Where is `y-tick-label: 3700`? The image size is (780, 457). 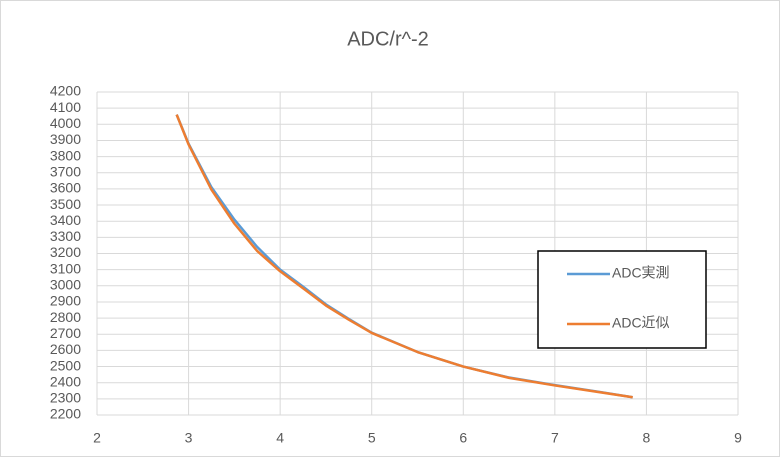
y-tick-label: 3700 is located at coordinates (65, 171).